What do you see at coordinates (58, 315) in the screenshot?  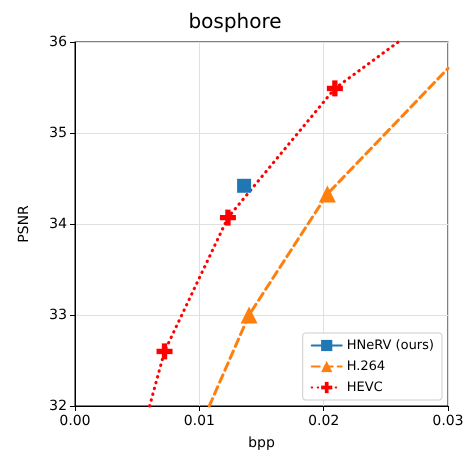 I see `y-tick-label: 33` at bounding box center [58, 315].